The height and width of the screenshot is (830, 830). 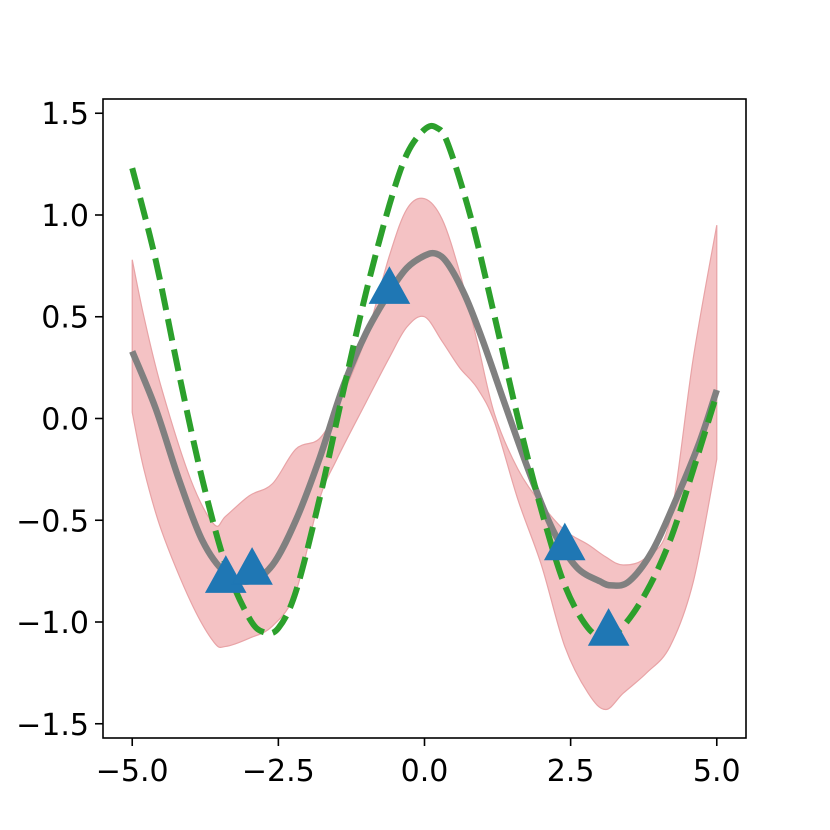 I want to click on x-tick-label: −2.5, so click(x=278, y=771).